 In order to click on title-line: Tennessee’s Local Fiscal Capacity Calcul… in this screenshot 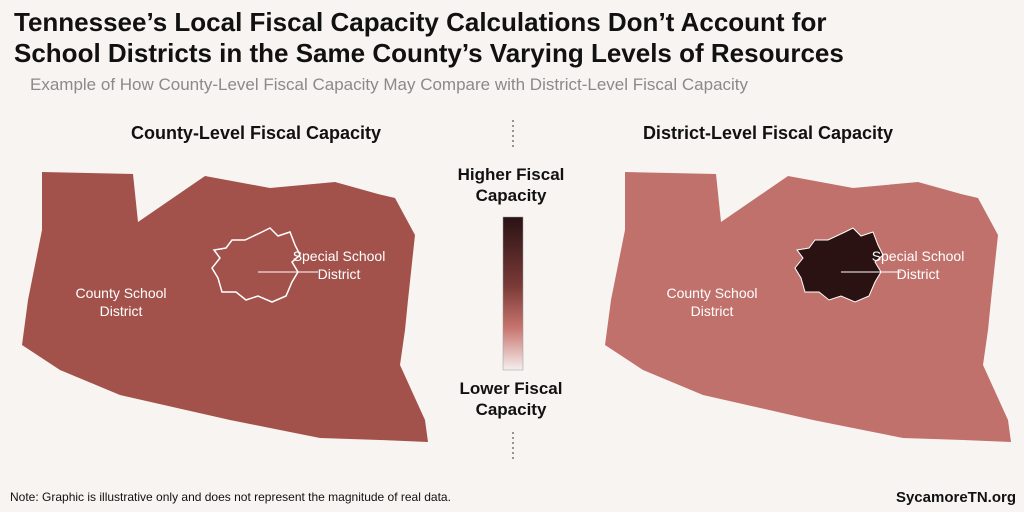, I will do `click(420, 22)`.